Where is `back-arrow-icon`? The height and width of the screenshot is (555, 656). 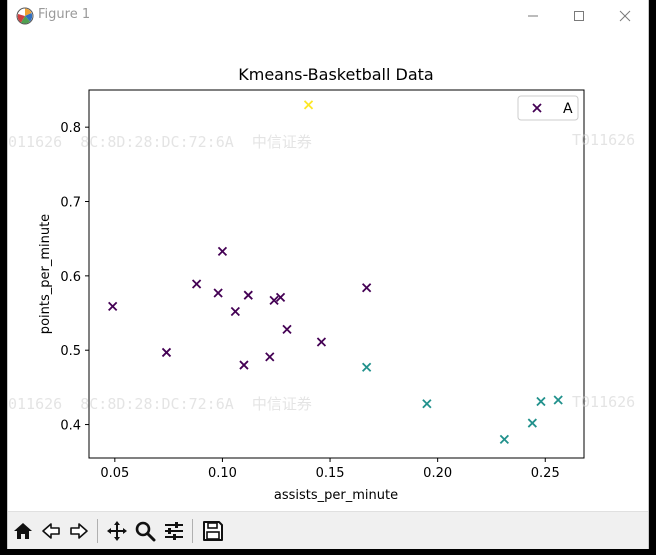 back-arrow-icon is located at coordinates (51, 531).